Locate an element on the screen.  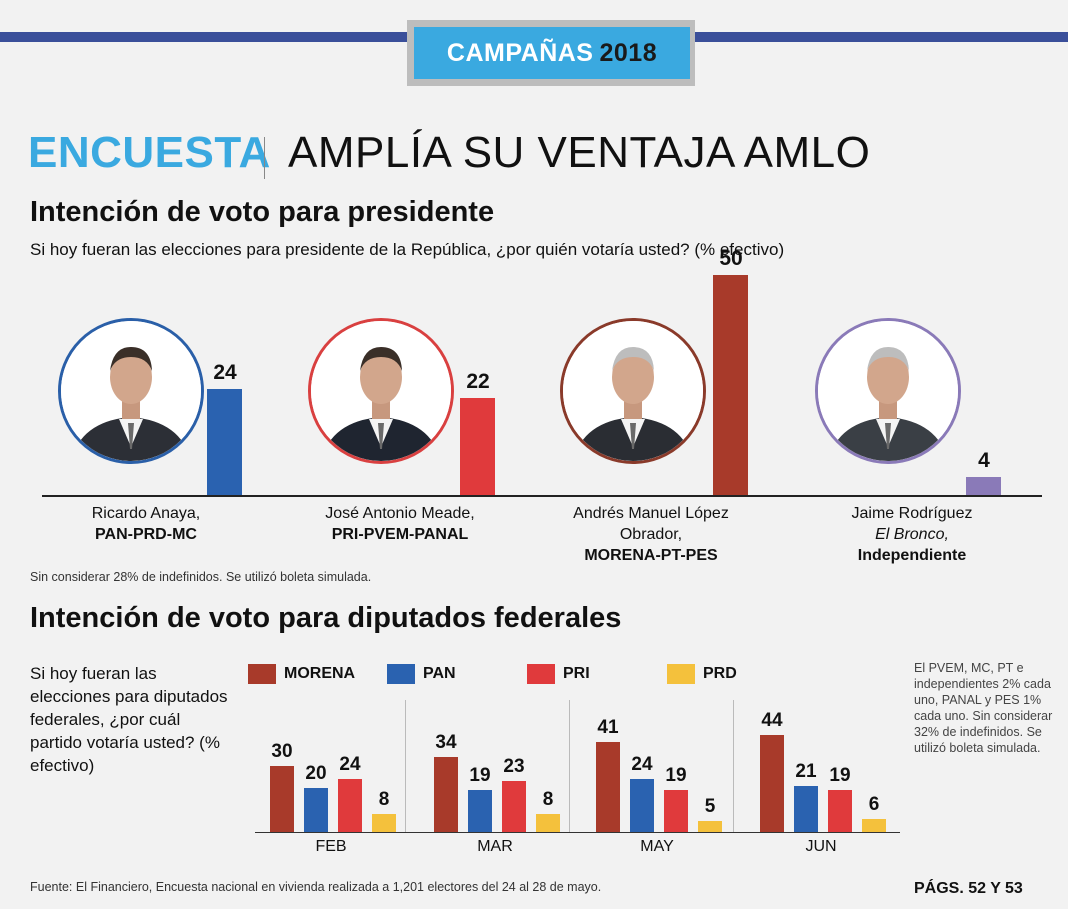
month-label: JUN is located at coordinates (821, 846).